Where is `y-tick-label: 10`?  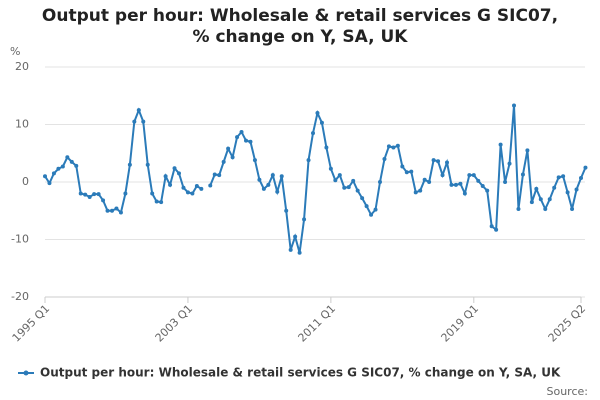
y-tick-label: 10 is located at coordinates (22, 124).